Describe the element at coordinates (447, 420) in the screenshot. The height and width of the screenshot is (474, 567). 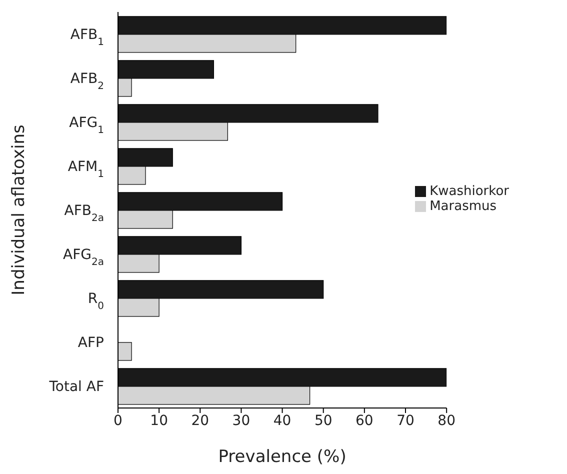
I see `x-tick-label: 80` at that location.